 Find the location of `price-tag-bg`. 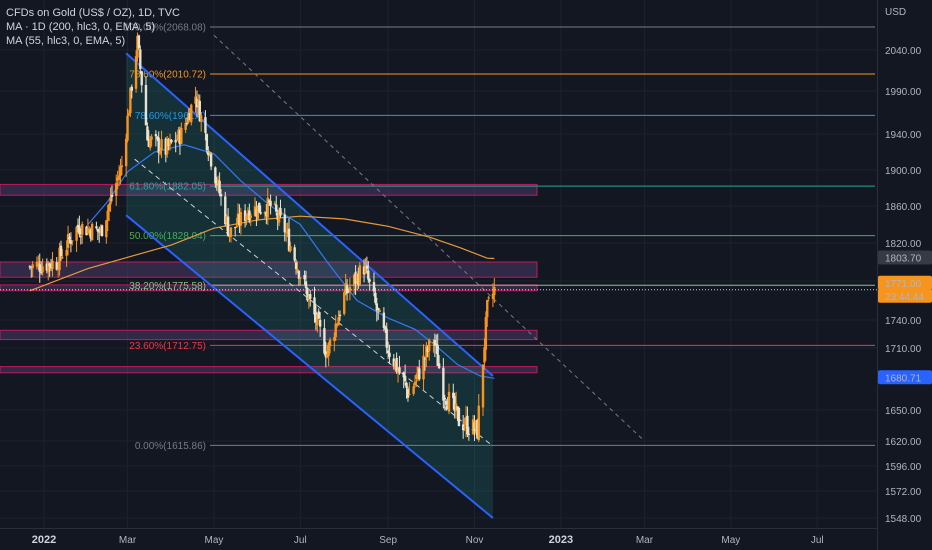

price-tag-bg is located at coordinates (905, 282).